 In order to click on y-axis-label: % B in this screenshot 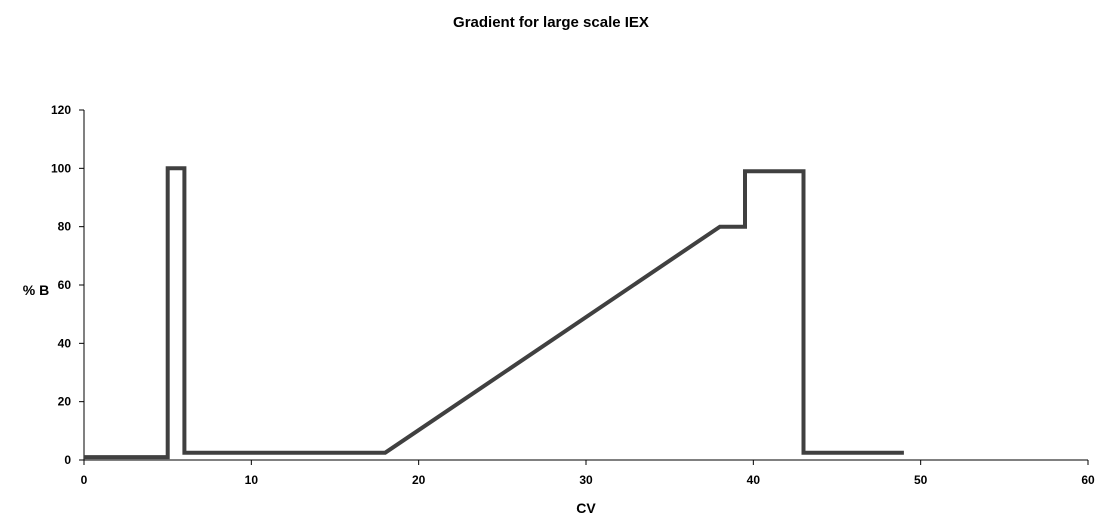, I will do `click(36, 290)`.